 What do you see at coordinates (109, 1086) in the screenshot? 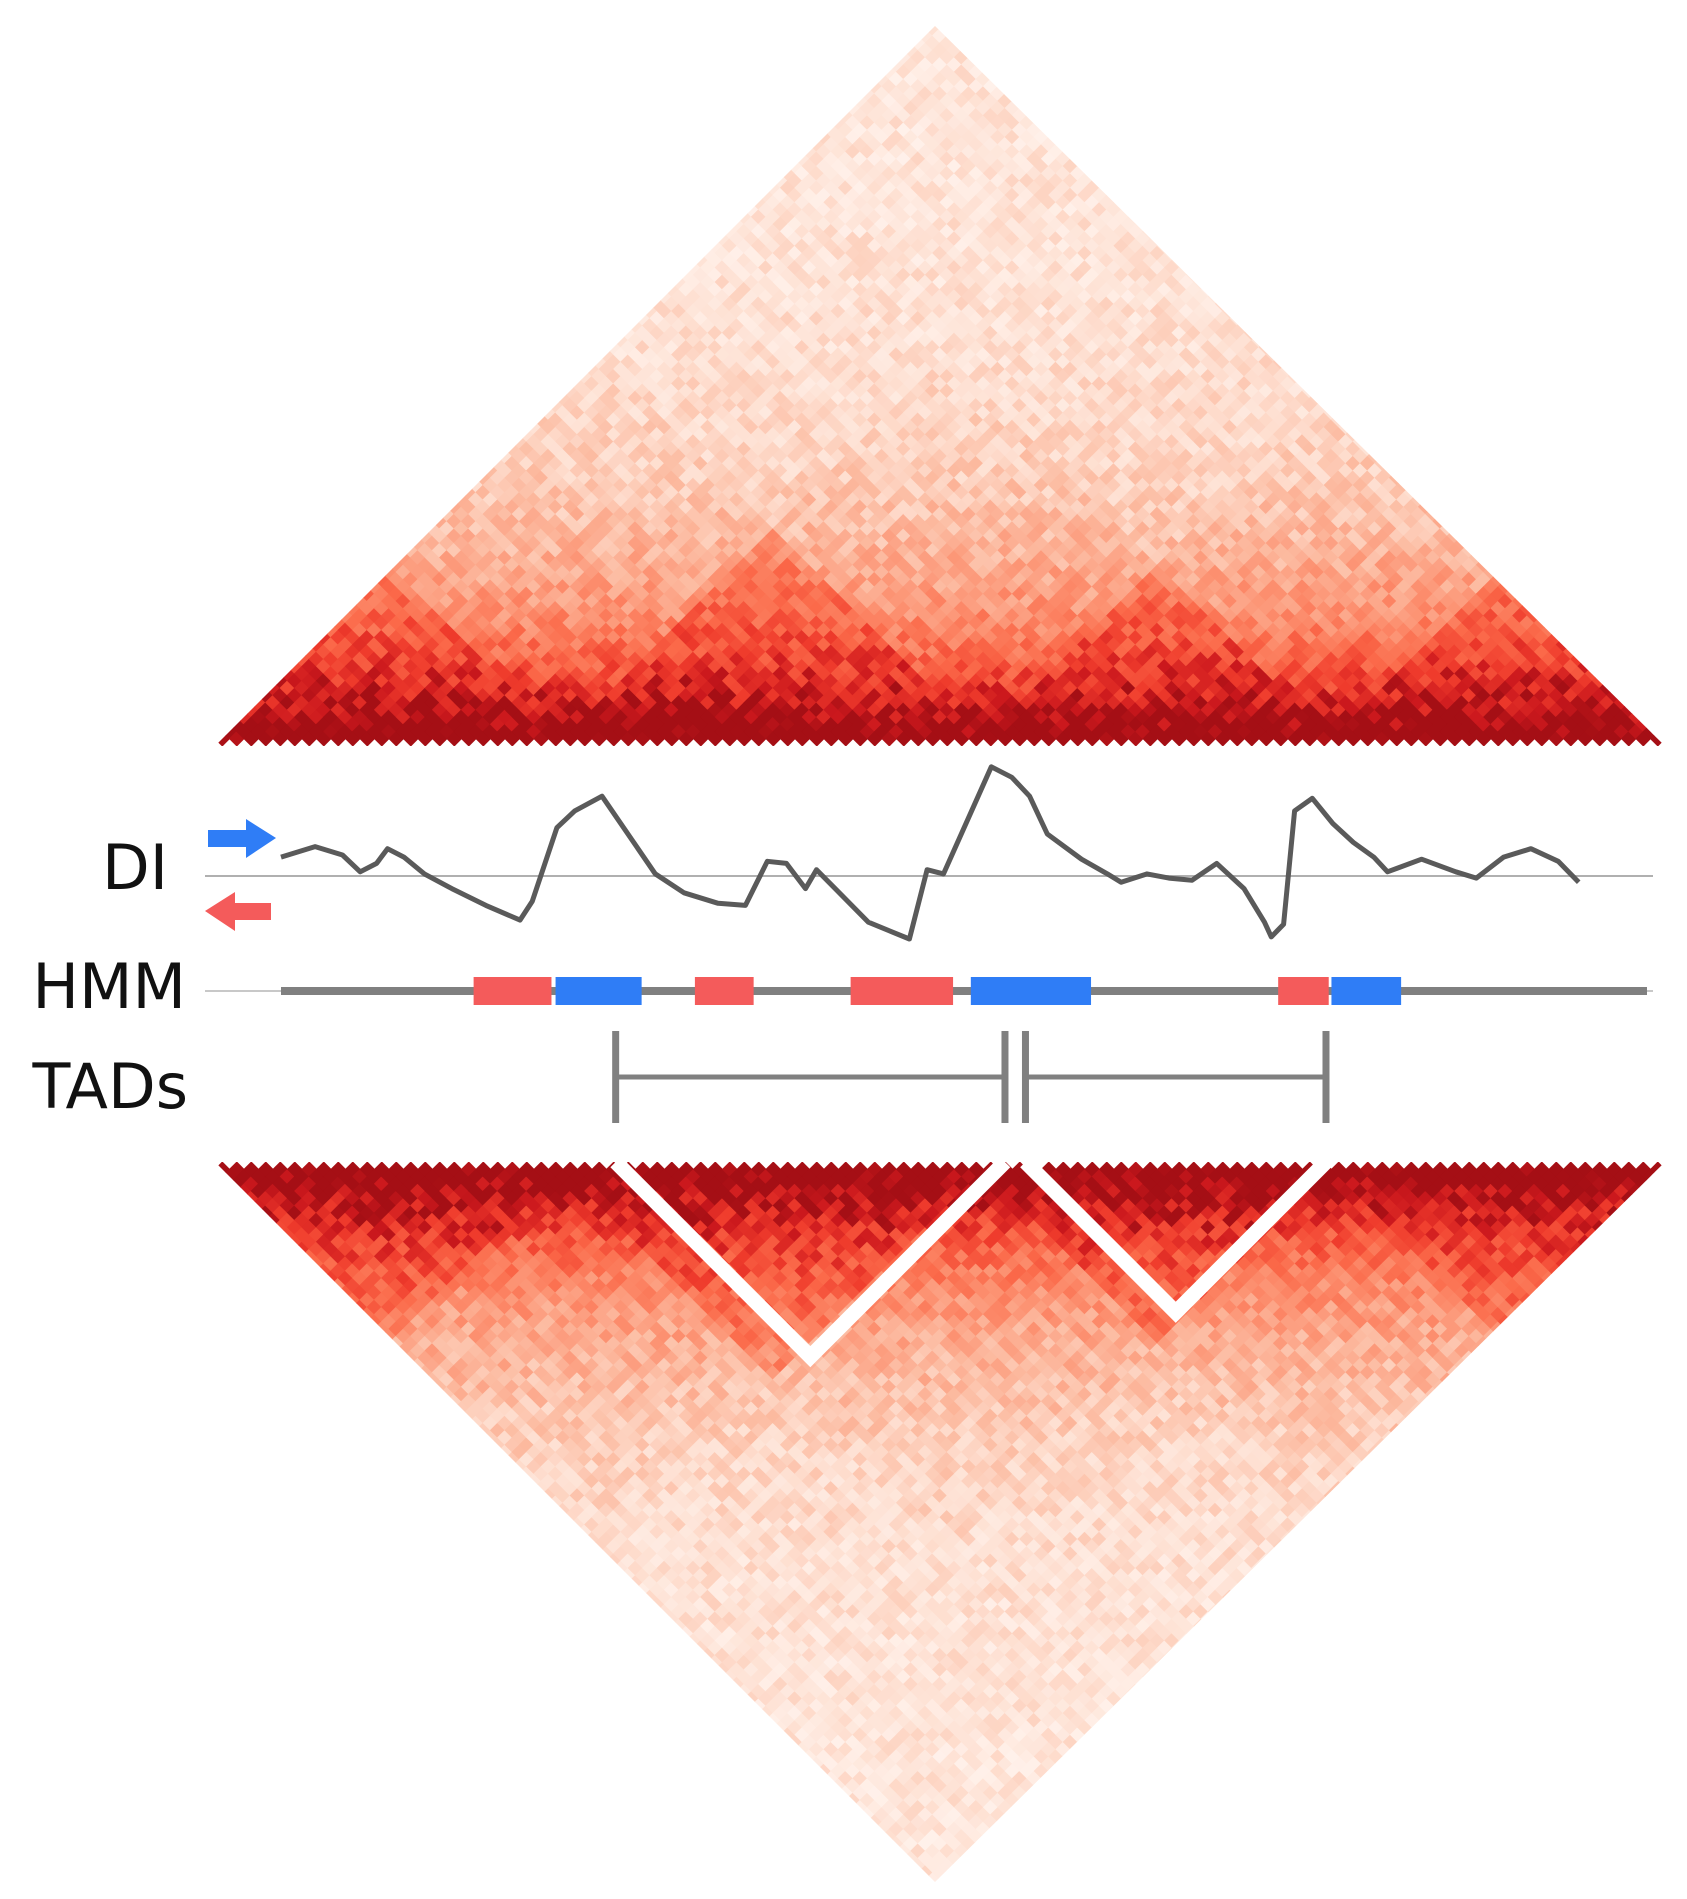
I see `tads-label: TADs` at bounding box center [109, 1086].